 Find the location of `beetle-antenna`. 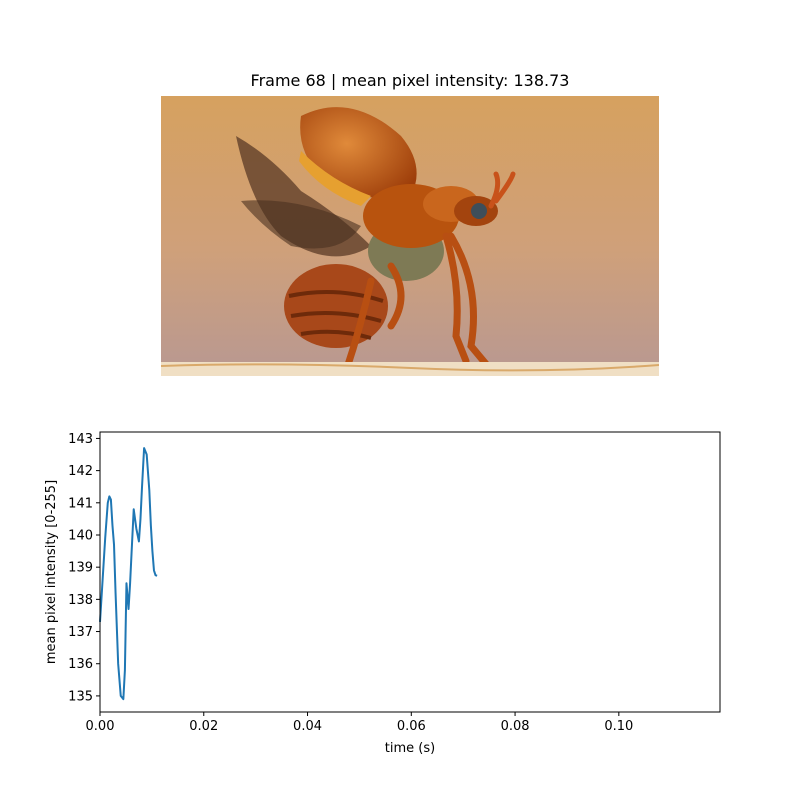

beetle-antenna is located at coordinates (502, 190).